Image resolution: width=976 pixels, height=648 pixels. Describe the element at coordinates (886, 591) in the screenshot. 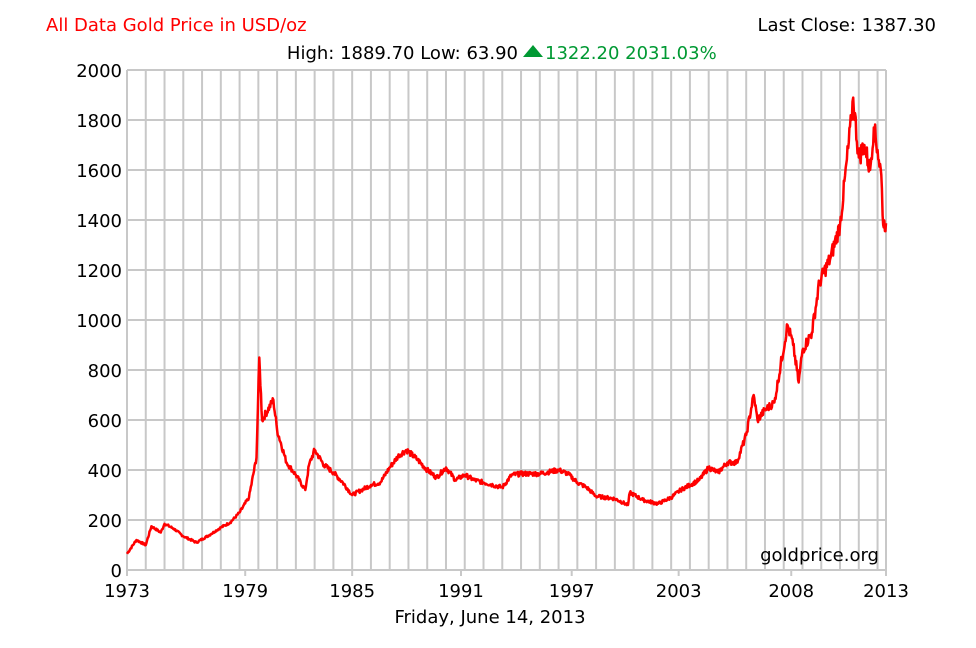

I see `x-tick-label: 2013` at that location.